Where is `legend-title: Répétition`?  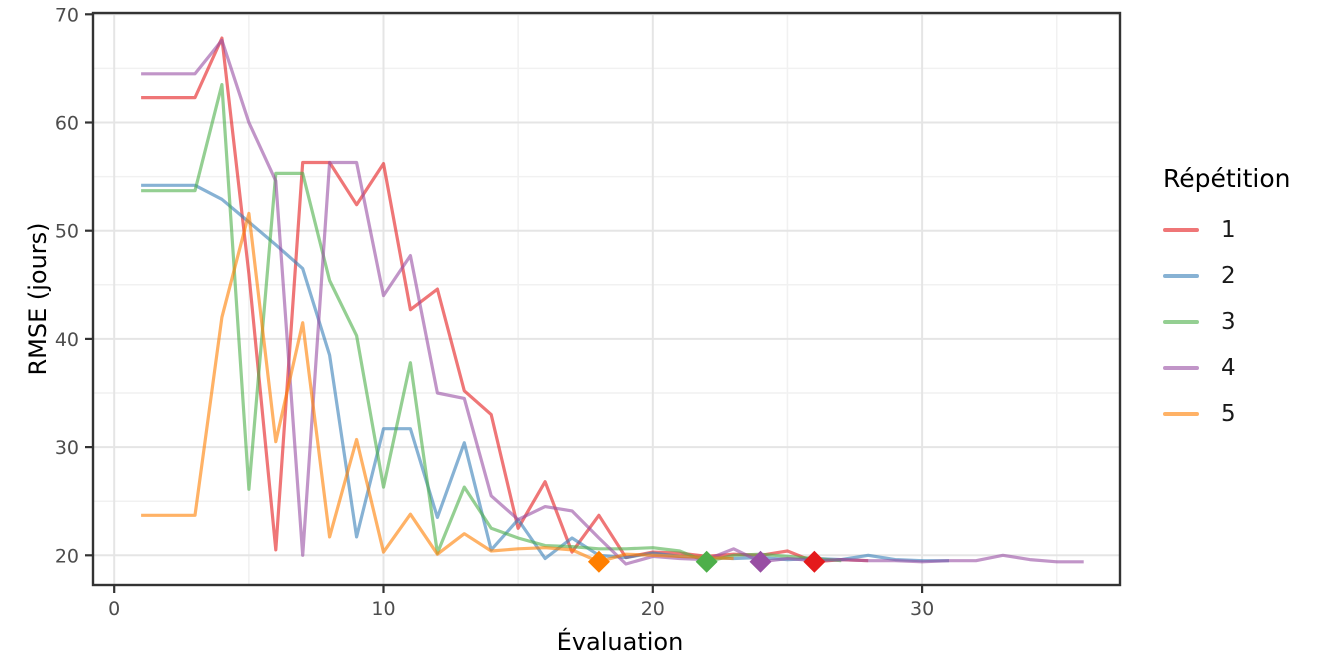
legend-title: Répétition is located at coordinates (1227, 178).